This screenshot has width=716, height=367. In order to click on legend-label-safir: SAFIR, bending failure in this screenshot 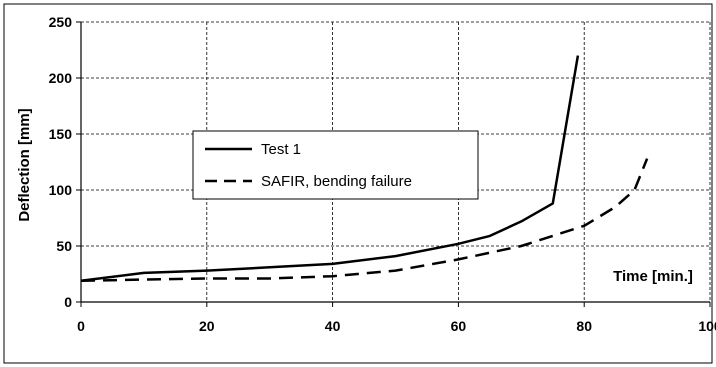, I will do `click(336, 181)`.